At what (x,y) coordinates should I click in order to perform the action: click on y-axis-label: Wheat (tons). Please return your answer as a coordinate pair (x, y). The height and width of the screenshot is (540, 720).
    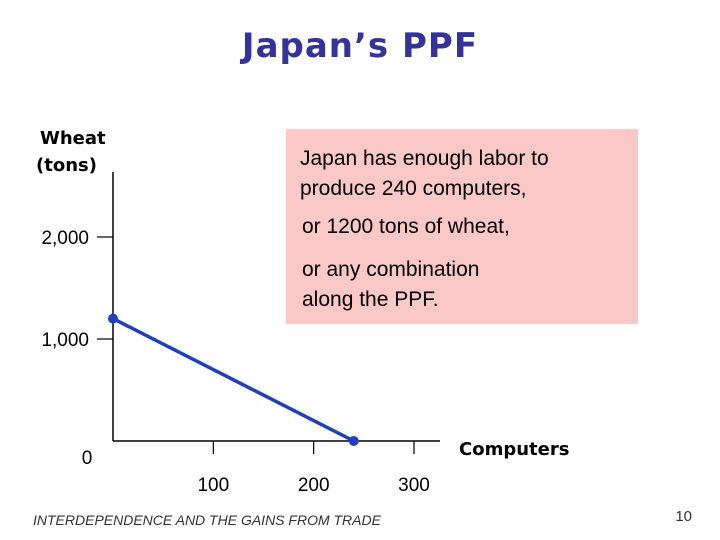
    Looking at the image, I should click on (71, 152).